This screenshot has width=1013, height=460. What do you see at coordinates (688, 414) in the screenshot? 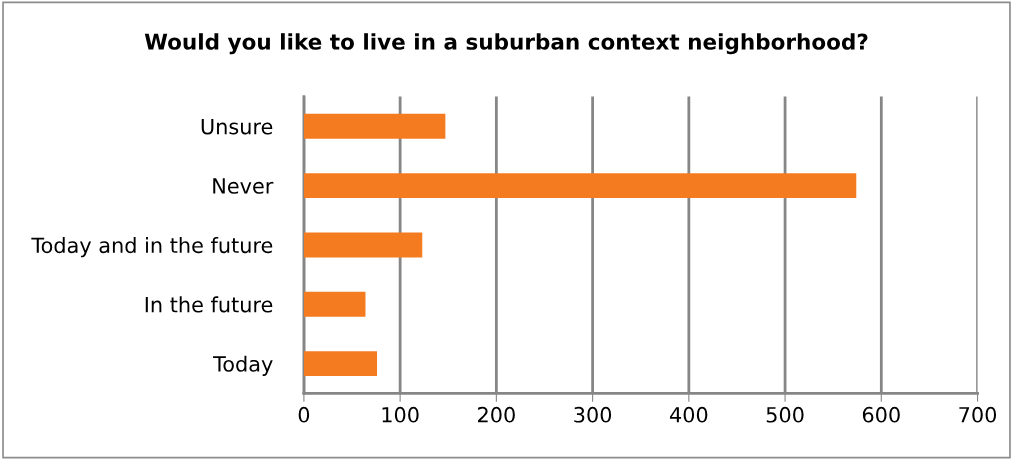
I see `x-tick-label: 400` at bounding box center [688, 414].